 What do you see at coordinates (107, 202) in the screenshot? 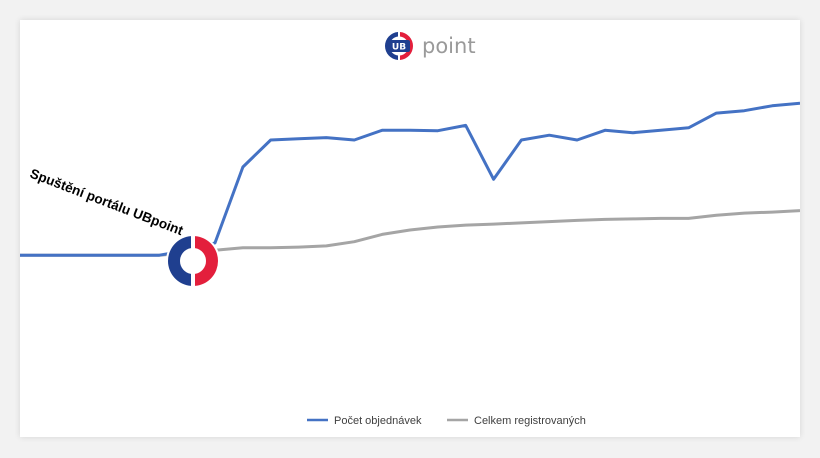
I see `launch-annotation: Spuštění portálu UBpoint` at bounding box center [107, 202].